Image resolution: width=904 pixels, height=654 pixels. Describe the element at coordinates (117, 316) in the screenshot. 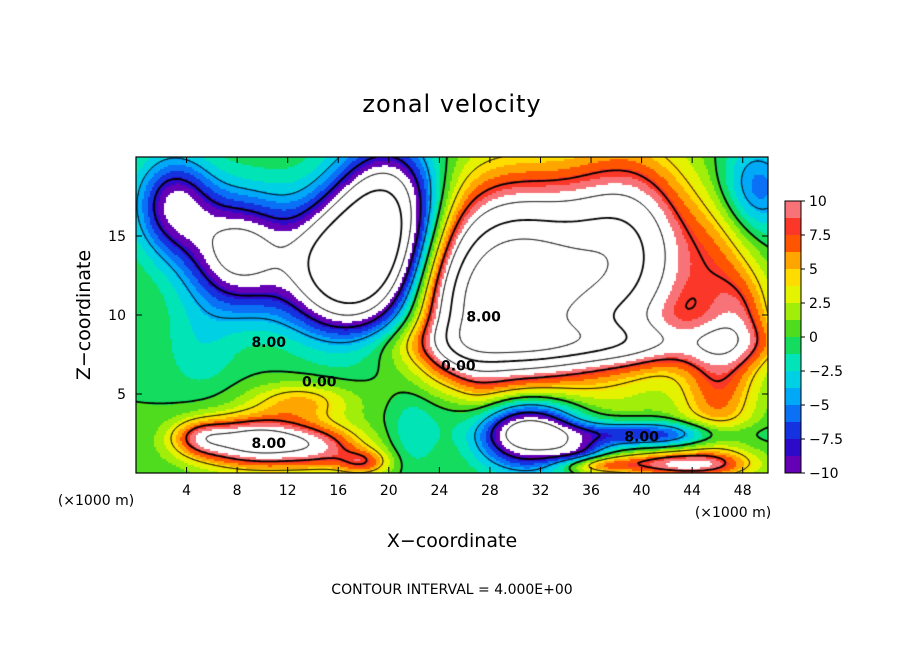

I see `y-tick-label: 10` at that location.